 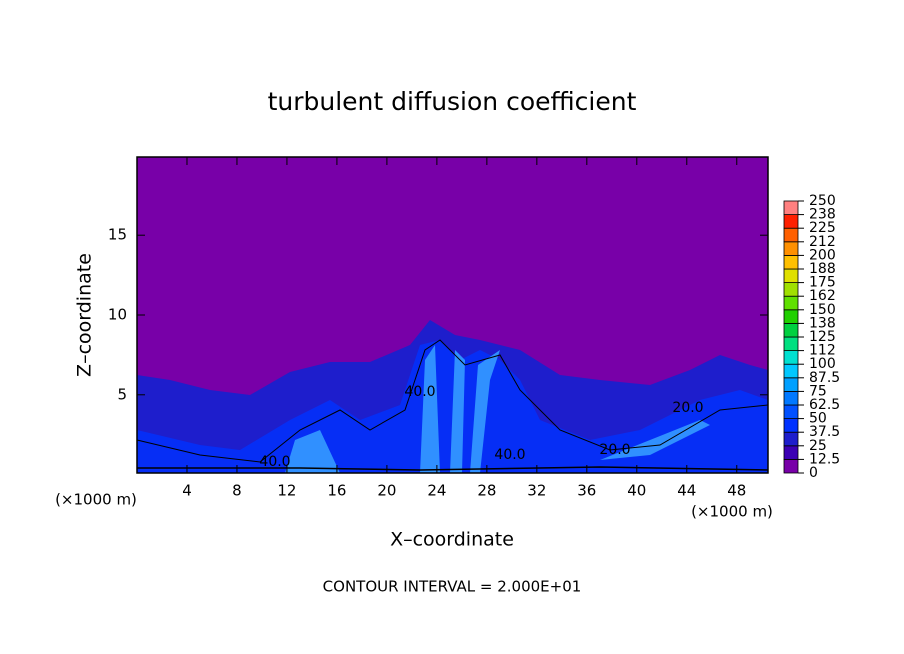 I want to click on x-tick-label: 44, so click(x=686, y=491).